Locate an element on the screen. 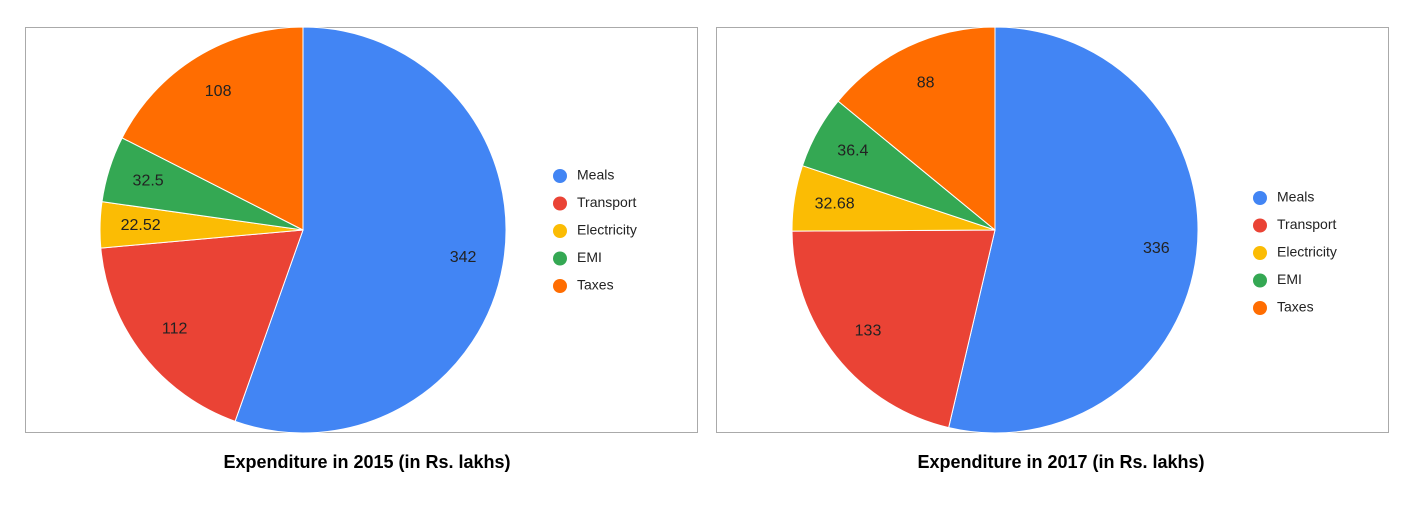  slice-label: 336 is located at coordinates (1156, 248).